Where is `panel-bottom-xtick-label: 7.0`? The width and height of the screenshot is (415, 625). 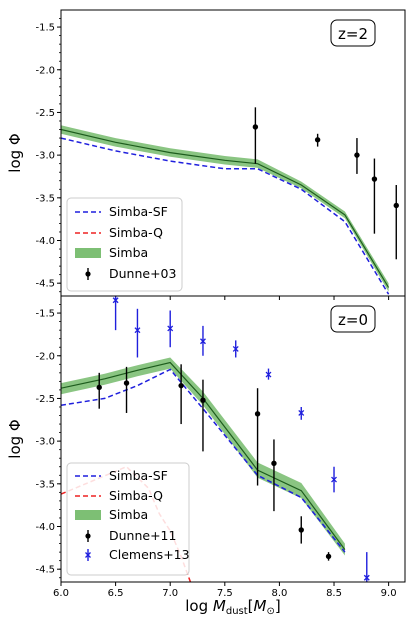
panel-bottom-xtick-label: 7.0 is located at coordinates (170, 593).